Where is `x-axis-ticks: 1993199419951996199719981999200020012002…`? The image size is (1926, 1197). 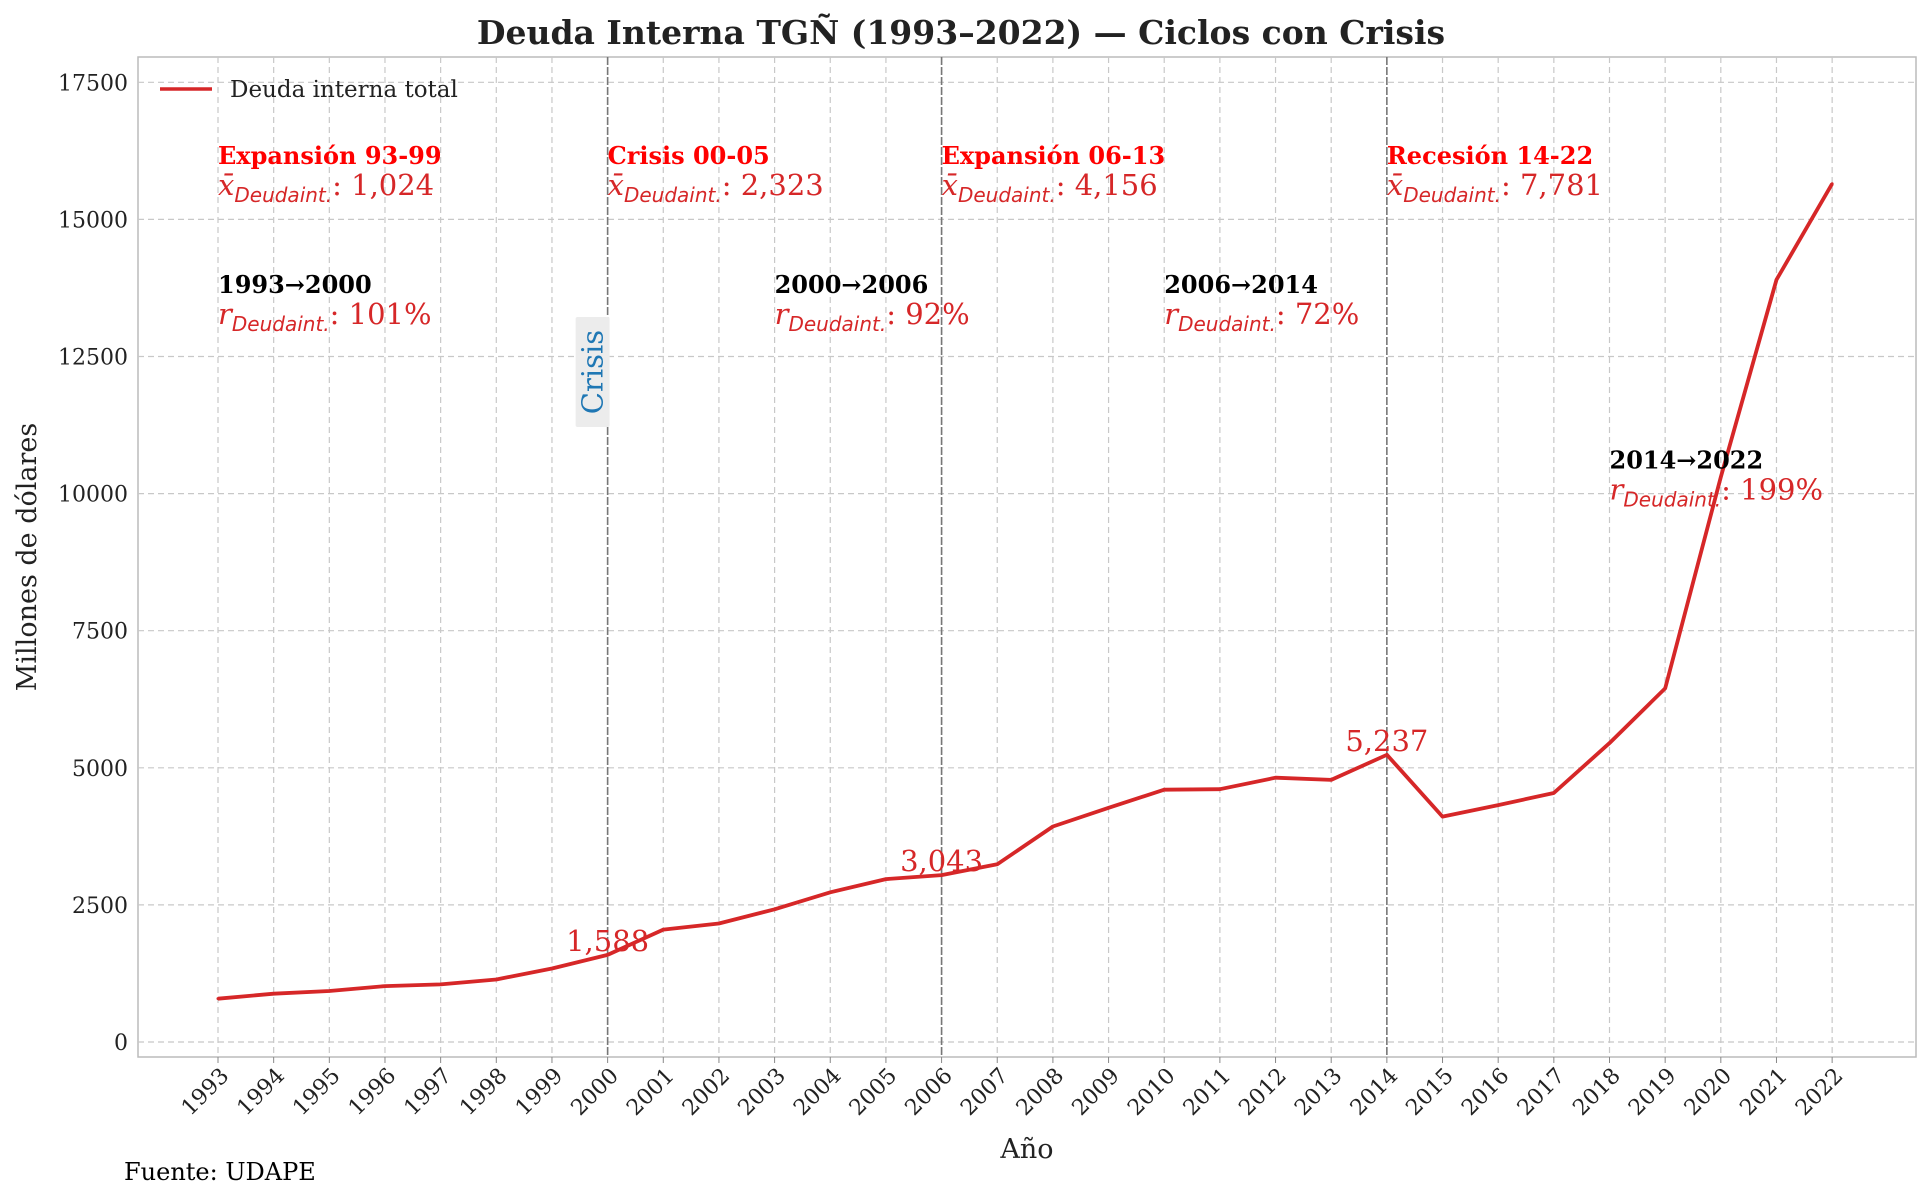 x-axis-ticks: 1993199419951996199719981999200020012002… is located at coordinates (1012, 1089).